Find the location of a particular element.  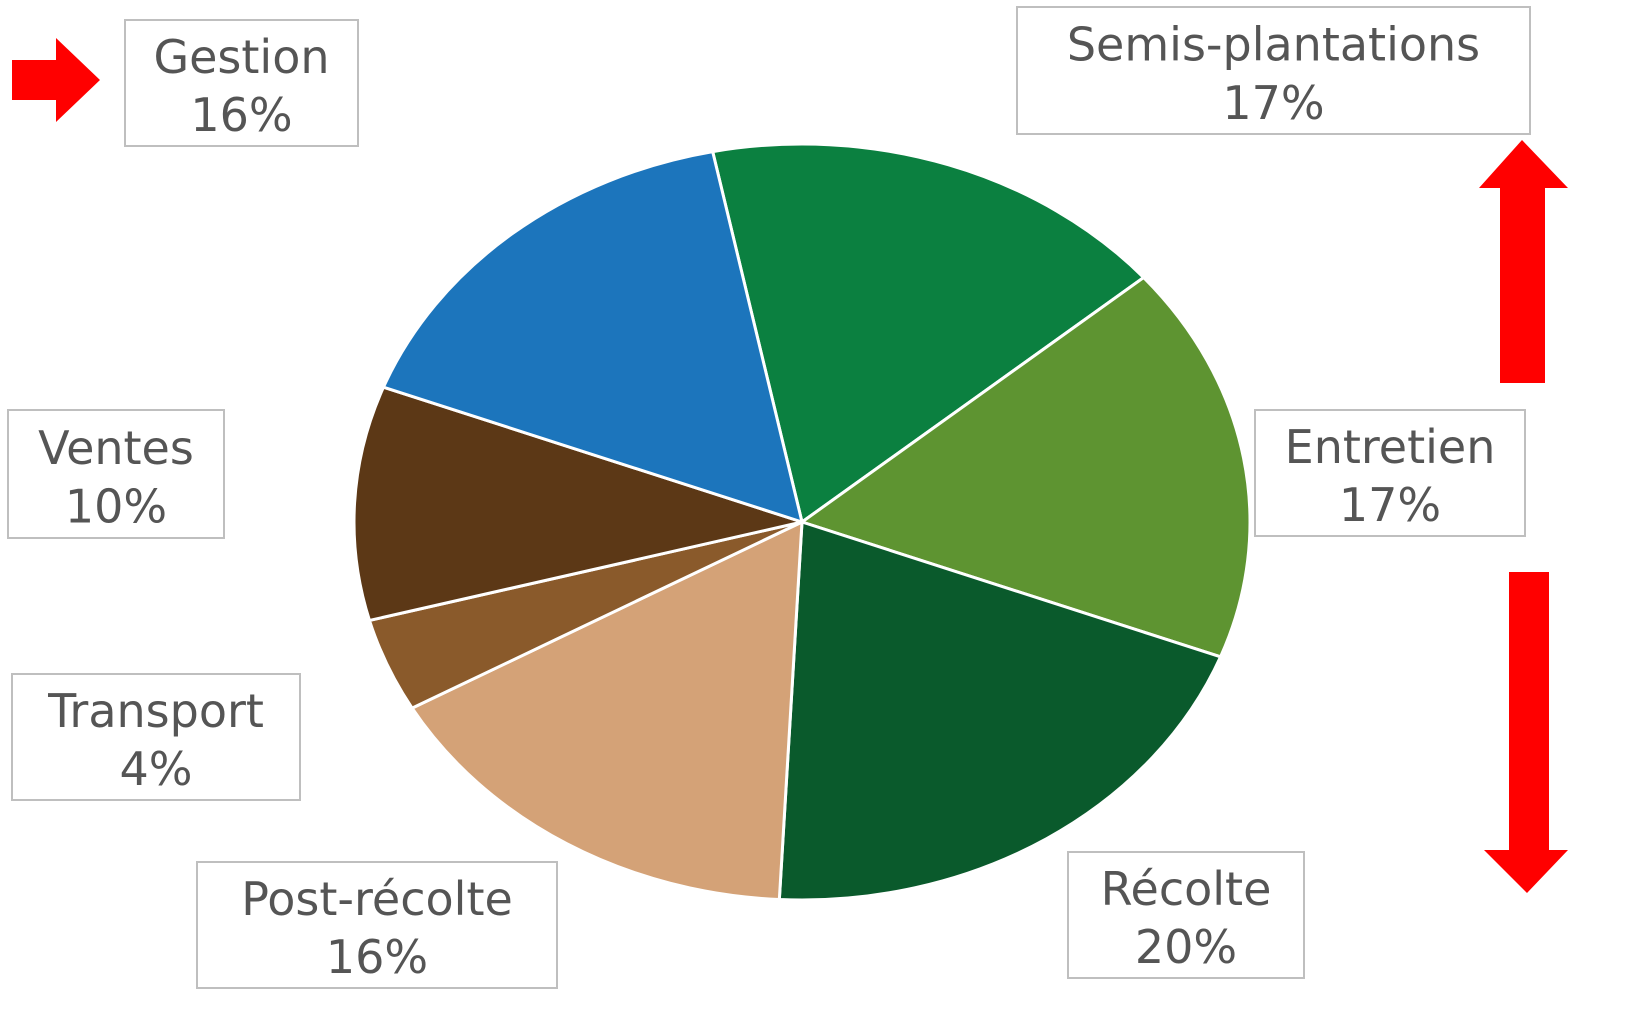

data-label-value: 10% is located at coordinates (116, 507).